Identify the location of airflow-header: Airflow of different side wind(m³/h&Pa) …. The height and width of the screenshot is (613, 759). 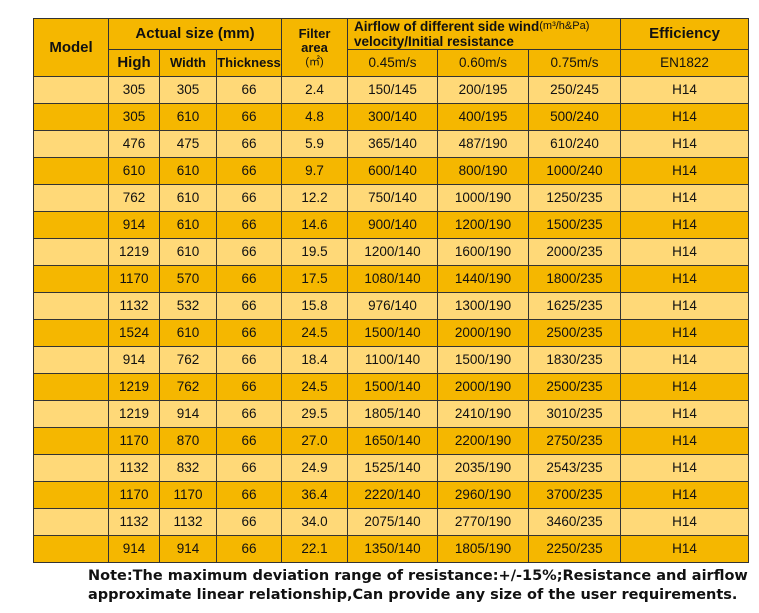
(484, 34).